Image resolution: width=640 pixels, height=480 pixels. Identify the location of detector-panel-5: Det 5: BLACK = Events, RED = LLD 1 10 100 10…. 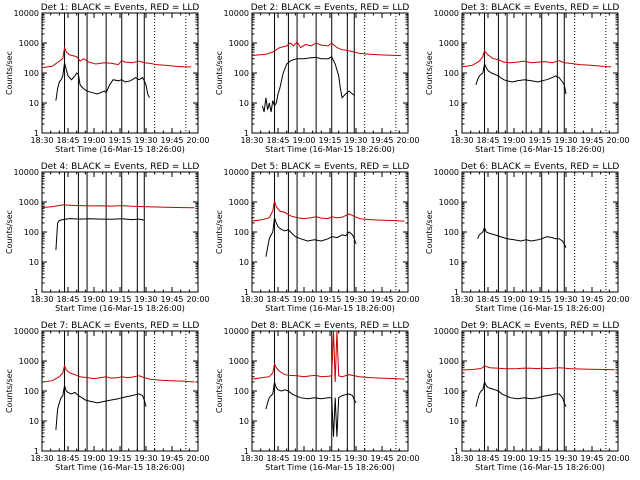
(317, 237).